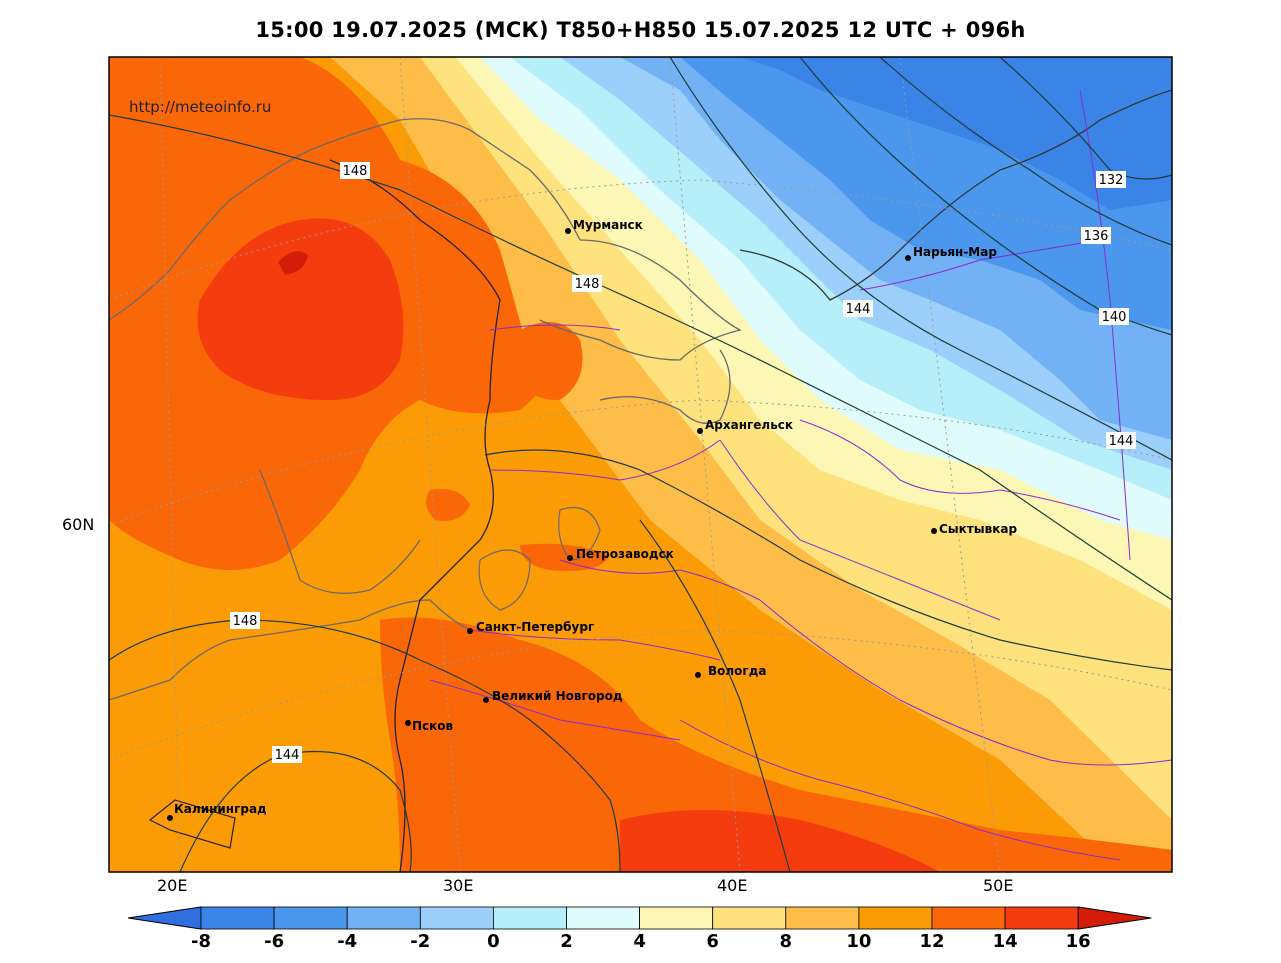 Image resolution: width=1281 pixels, height=963 pixels. Describe the element at coordinates (1005, 941) in the screenshot. I see `colorbar-tick-label: 14` at that location.